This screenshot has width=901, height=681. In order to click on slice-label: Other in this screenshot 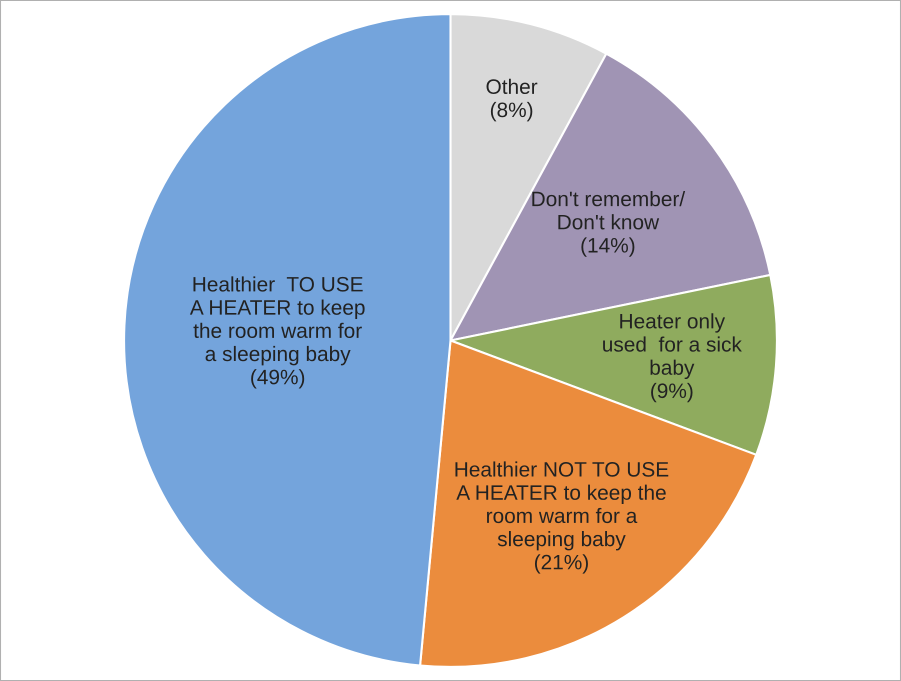, I will do `click(512, 86)`.